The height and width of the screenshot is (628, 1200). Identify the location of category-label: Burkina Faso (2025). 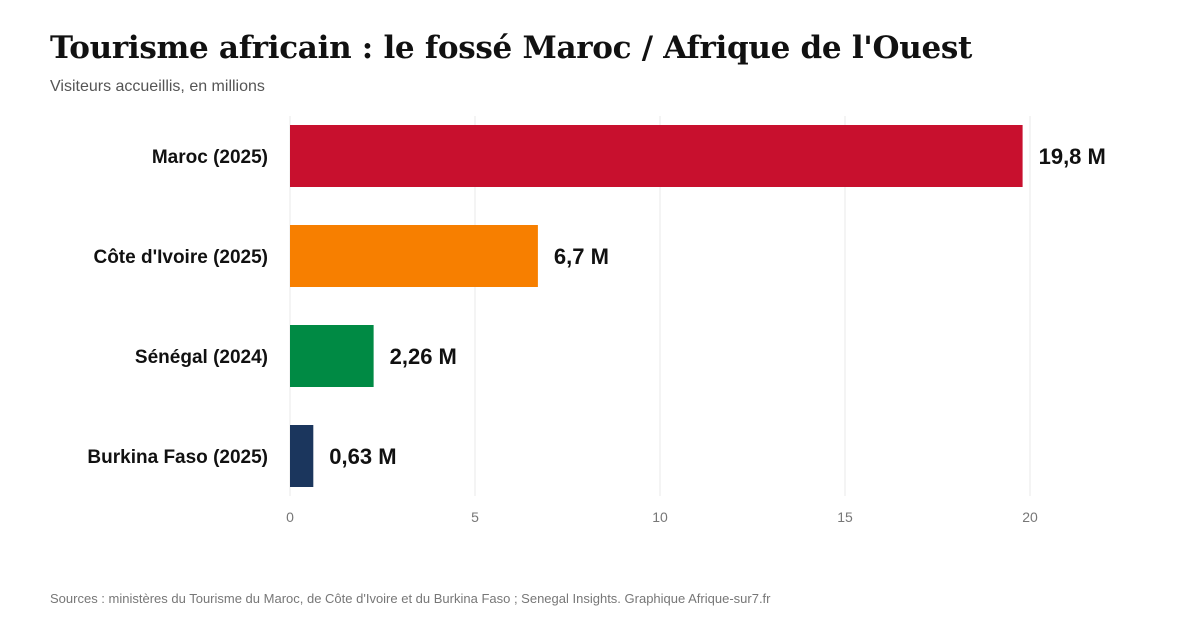
(177, 457).